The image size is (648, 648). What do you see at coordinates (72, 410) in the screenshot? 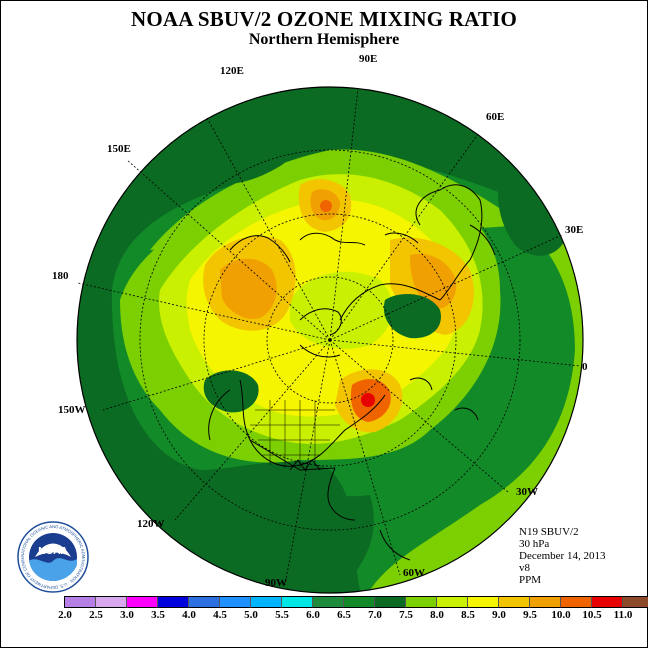
I see `lon-label-150w: 150W` at bounding box center [72, 410].